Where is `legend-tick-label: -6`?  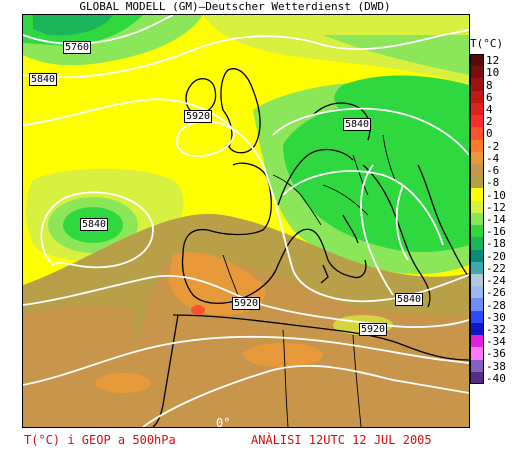 legend-tick-label: -6 is located at coordinates (493, 171).